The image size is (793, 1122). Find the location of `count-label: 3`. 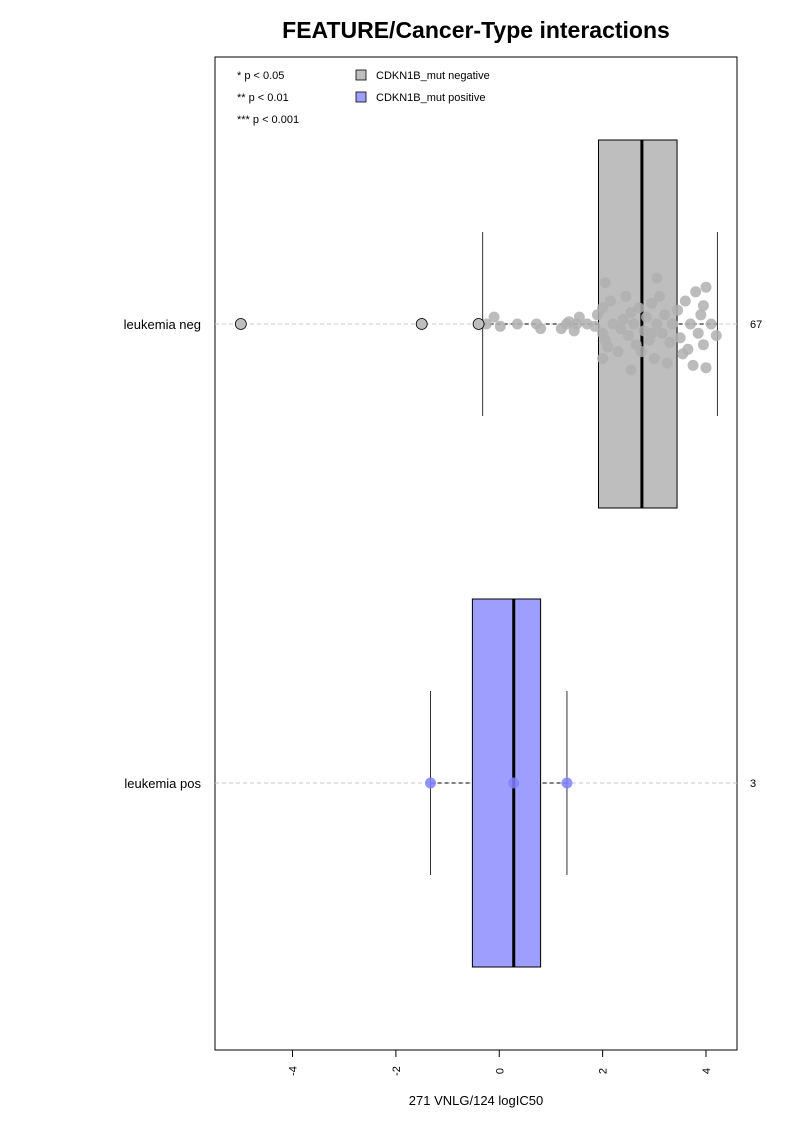

count-label: 3 is located at coordinates (753, 784).